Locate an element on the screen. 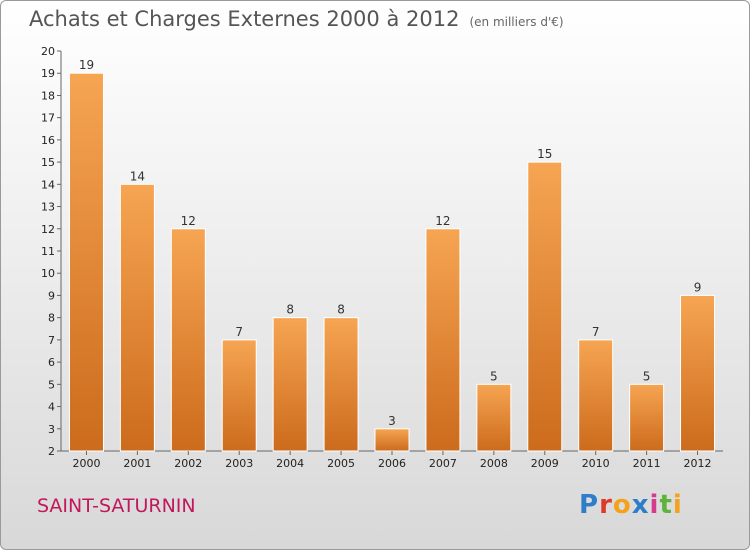 Image resolution: width=750 pixels, height=550 pixels. x-tick-label: 2000 is located at coordinates (86, 463).